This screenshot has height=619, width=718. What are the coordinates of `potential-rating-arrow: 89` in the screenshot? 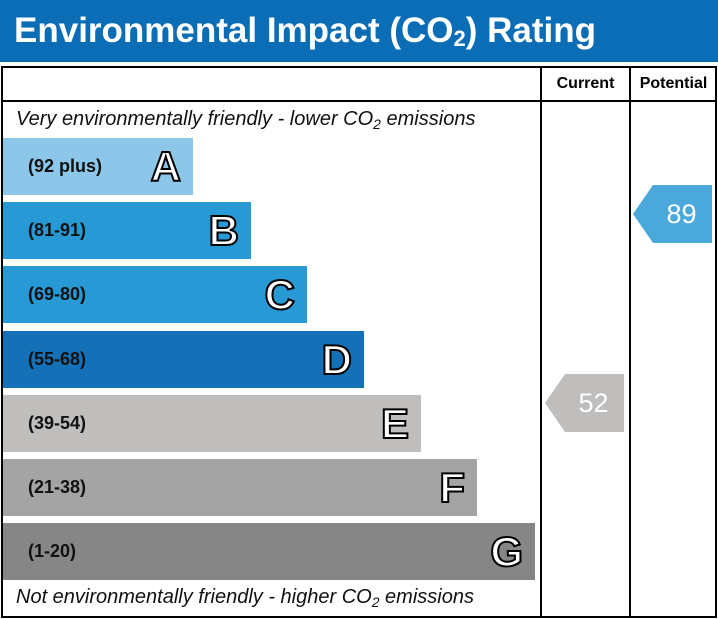 It's located at (672, 214).